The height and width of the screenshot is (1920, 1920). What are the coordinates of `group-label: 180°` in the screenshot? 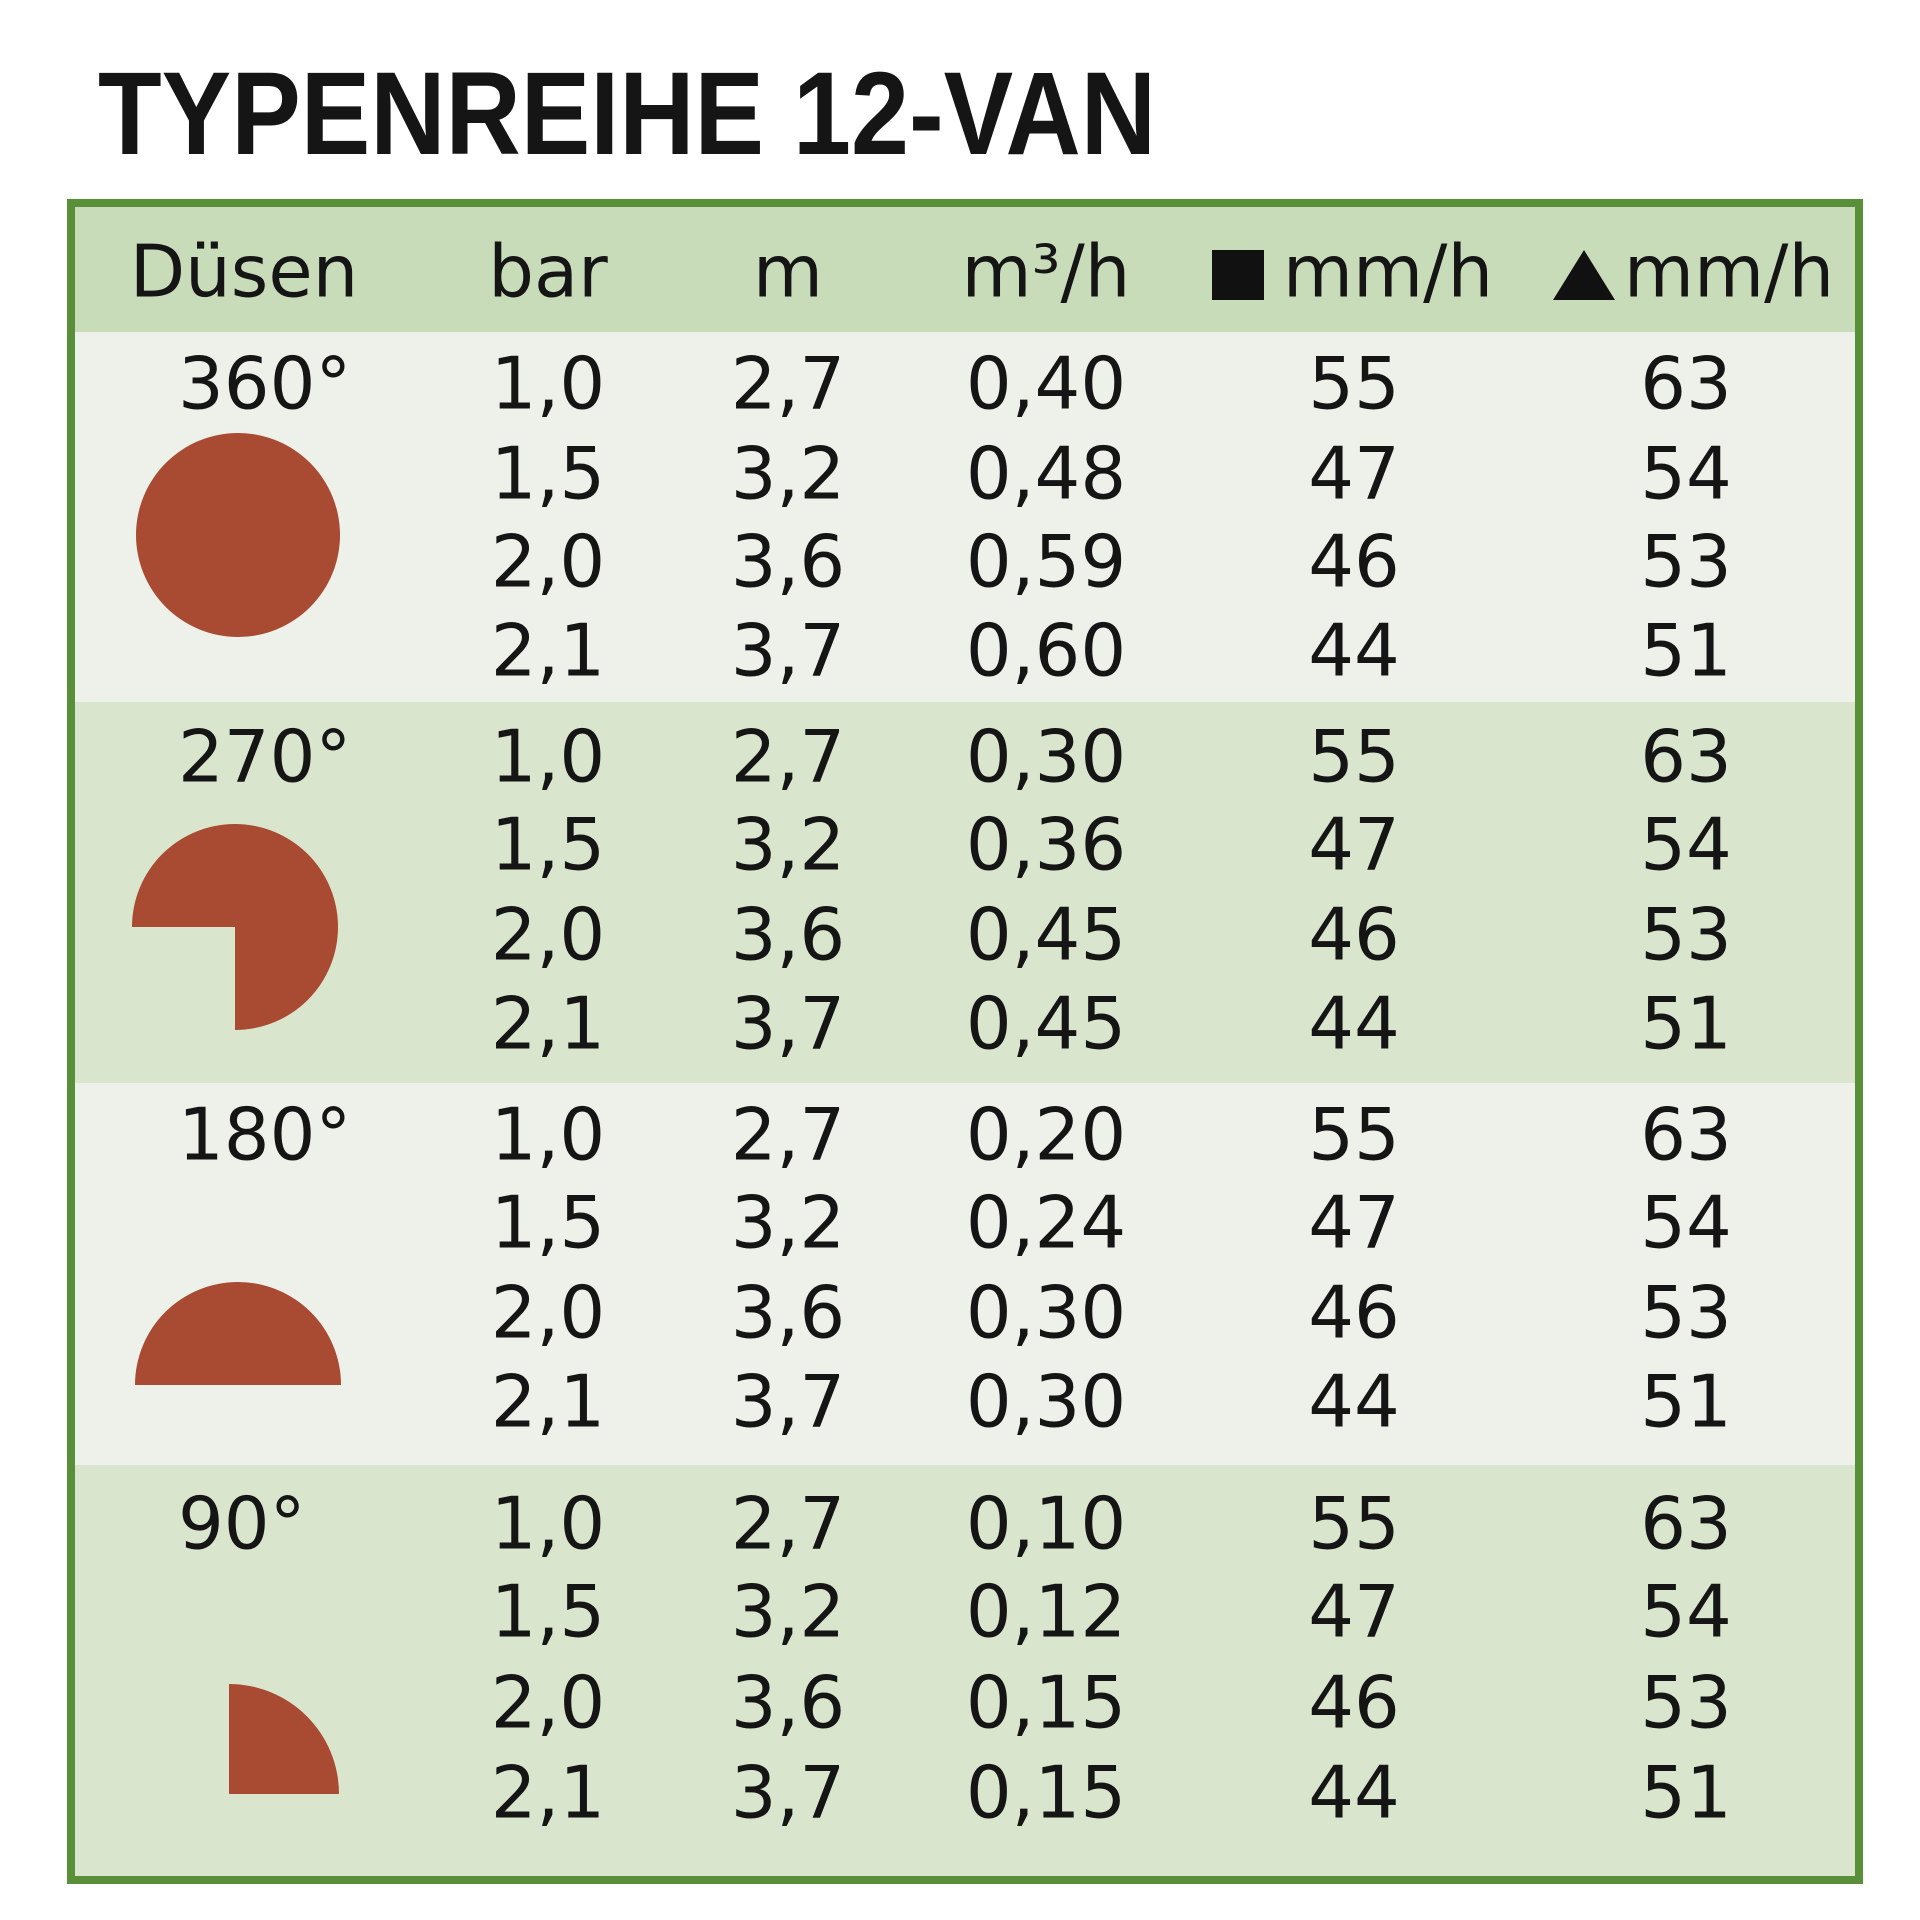 It's located at (264, 1135).